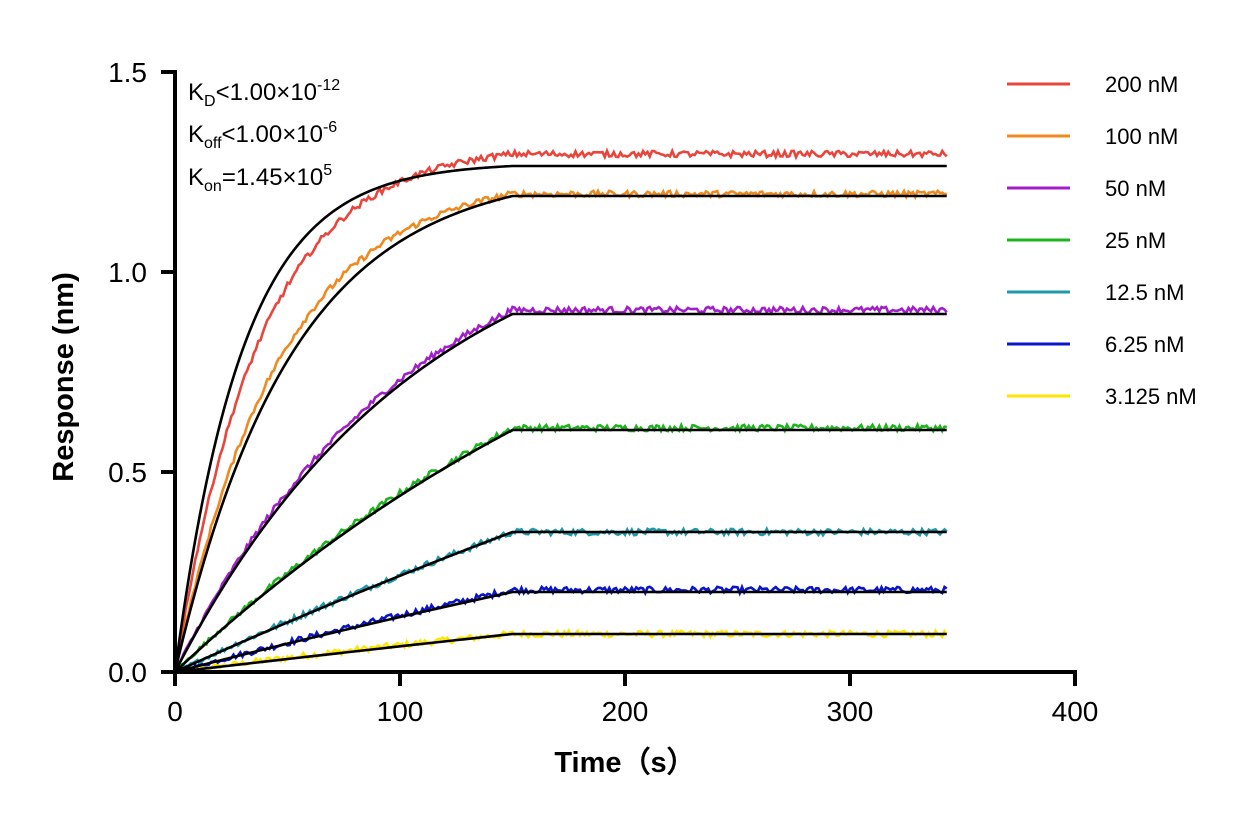  Describe the element at coordinates (1075, 711) in the screenshot. I see `x-tick-label: 400` at that location.